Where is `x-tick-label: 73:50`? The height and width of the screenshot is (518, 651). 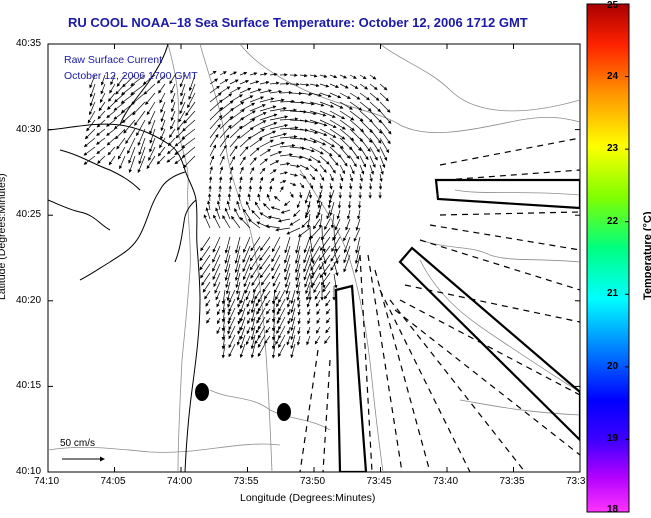
x-tick-label: 73:50 is located at coordinates (313, 481).